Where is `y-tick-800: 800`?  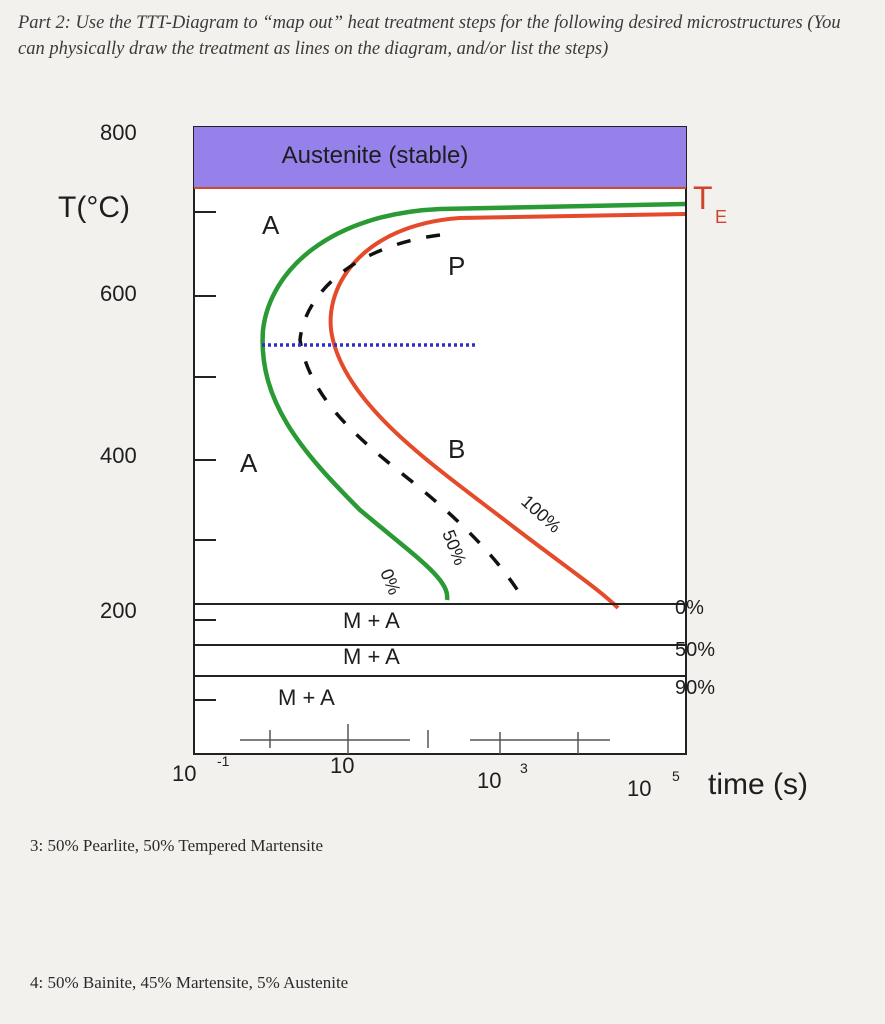
y-tick-800: 800 is located at coordinates (118, 132).